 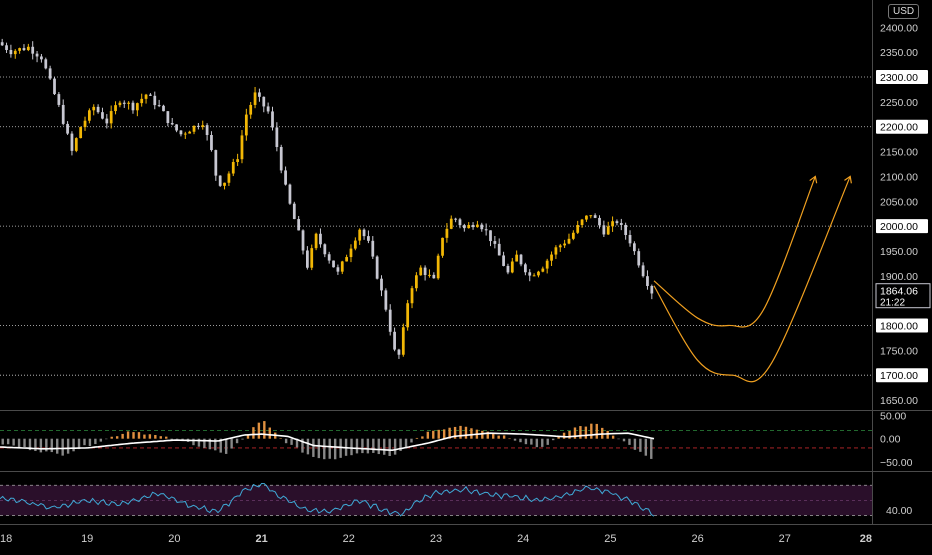 What do you see at coordinates (899, 202) in the screenshot?
I see `price-axis-tick-label: 2050.00` at bounding box center [899, 202].